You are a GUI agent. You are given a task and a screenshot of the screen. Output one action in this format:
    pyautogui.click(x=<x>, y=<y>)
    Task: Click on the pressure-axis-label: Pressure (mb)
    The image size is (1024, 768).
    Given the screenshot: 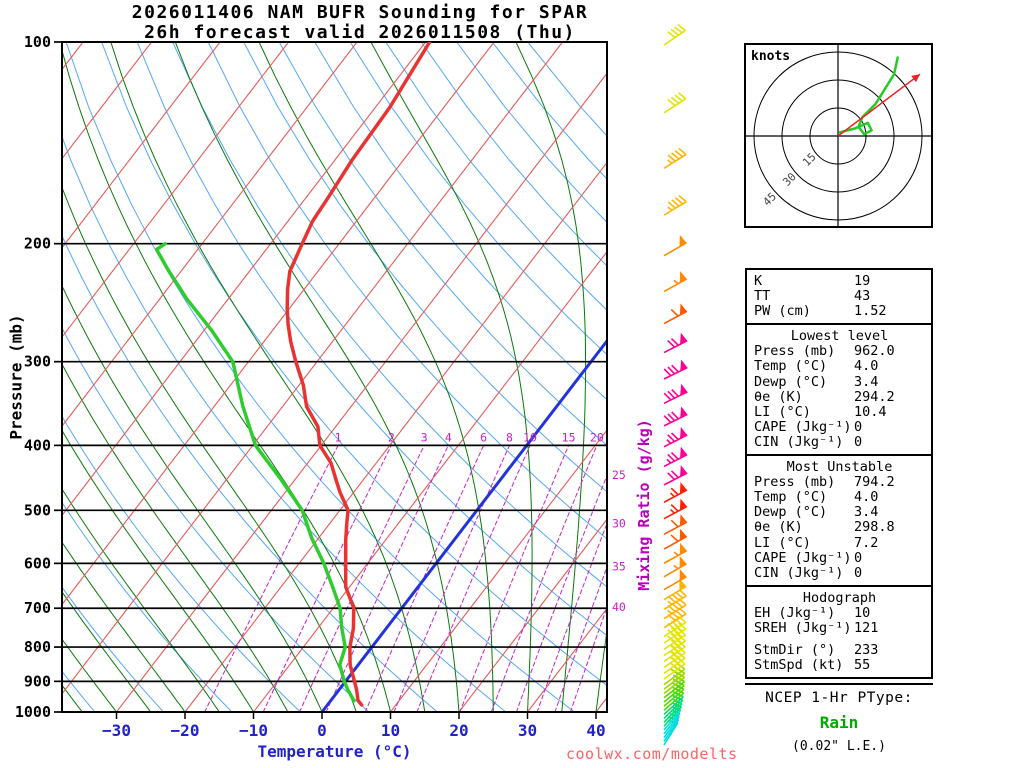 What is the action you would take?
    pyautogui.click(x=16, y=377)
    